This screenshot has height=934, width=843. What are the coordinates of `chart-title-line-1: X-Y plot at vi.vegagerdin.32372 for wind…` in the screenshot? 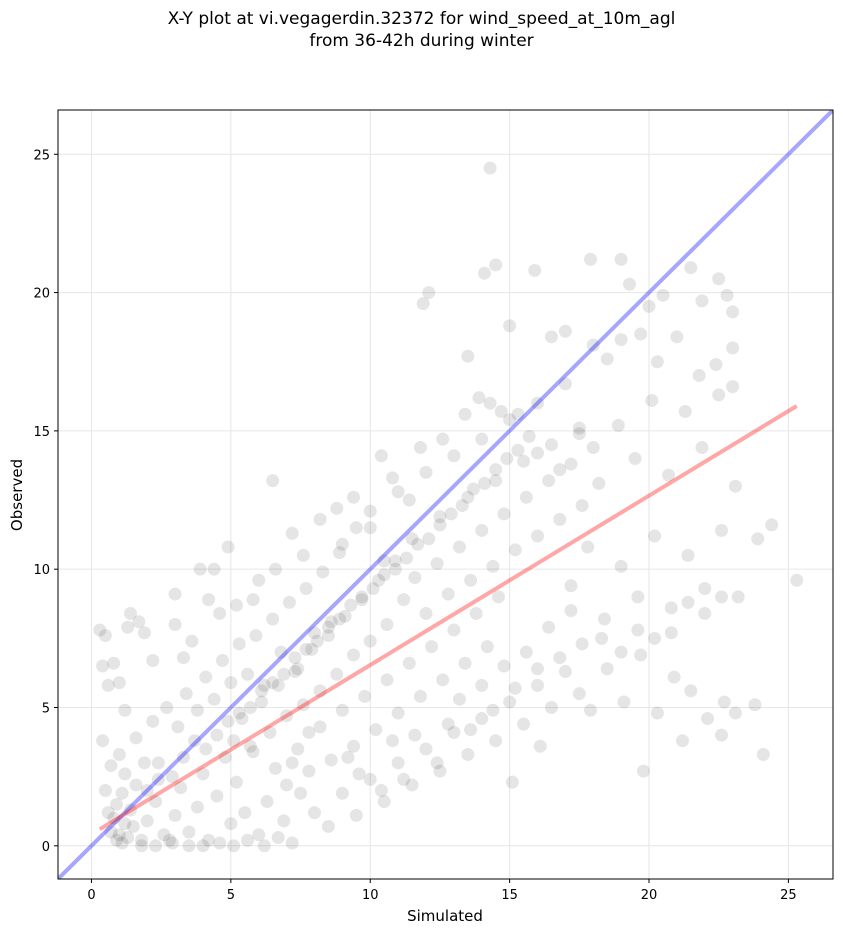 It's located at (421, 19).